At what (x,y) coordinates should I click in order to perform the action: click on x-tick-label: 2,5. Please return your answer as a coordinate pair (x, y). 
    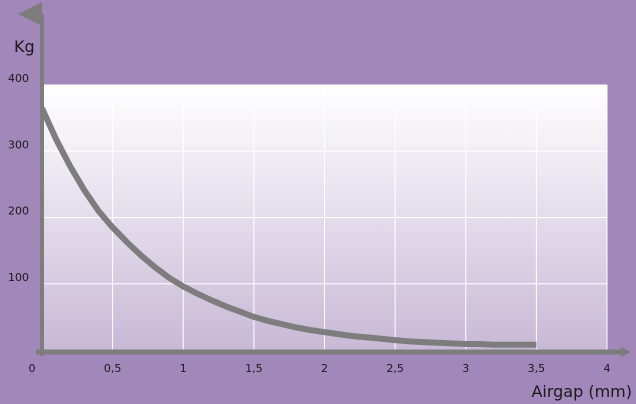
    Looking at the image, I should click on (395, 368).